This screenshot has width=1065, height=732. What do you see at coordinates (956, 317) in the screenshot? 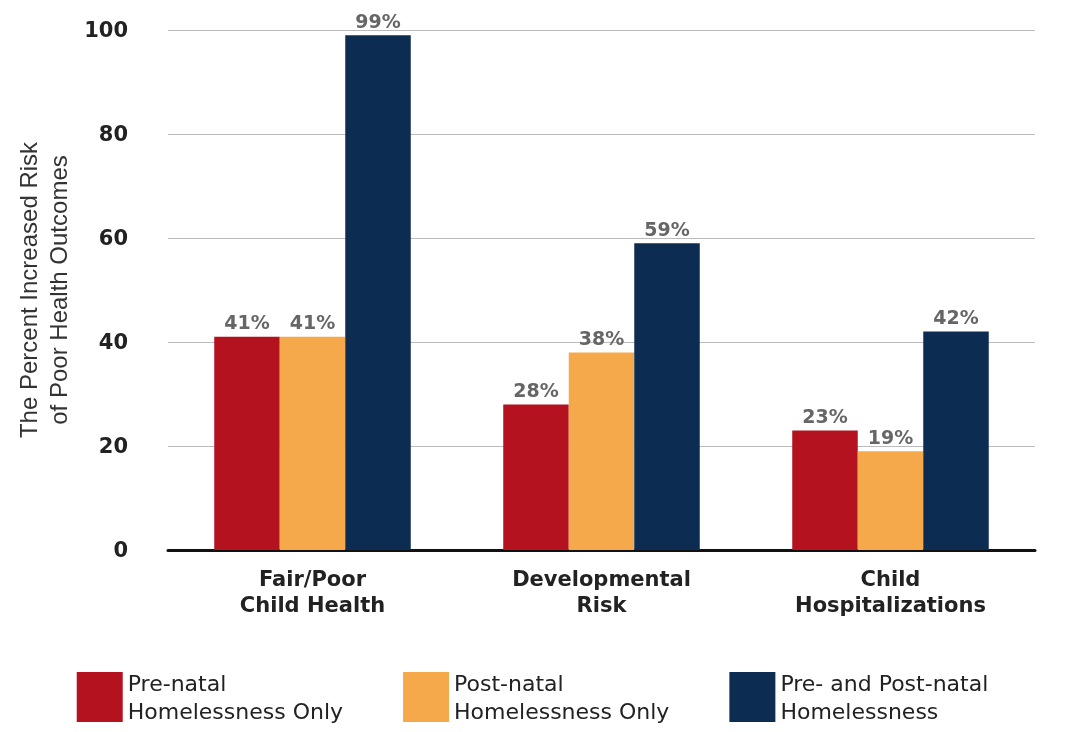
I see `data-label: 42%` at bounding box center [956, 317].